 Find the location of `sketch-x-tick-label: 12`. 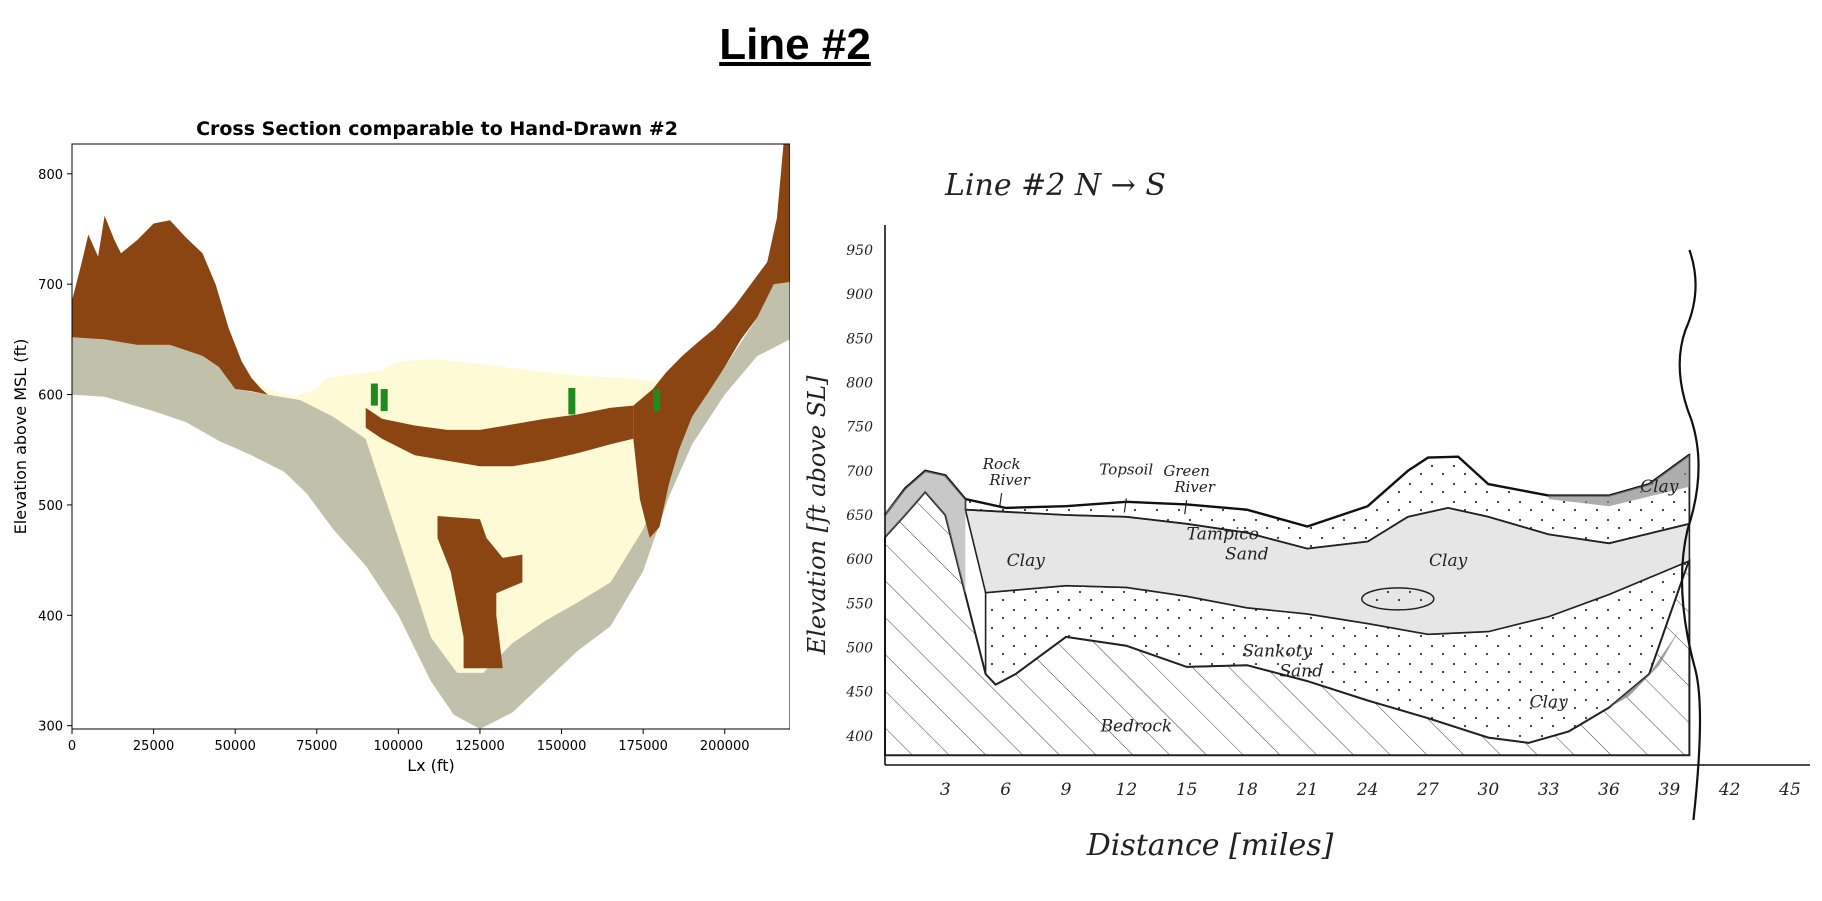

sketch-x-tick-label: 12 is located at coordinates (1127, 790).